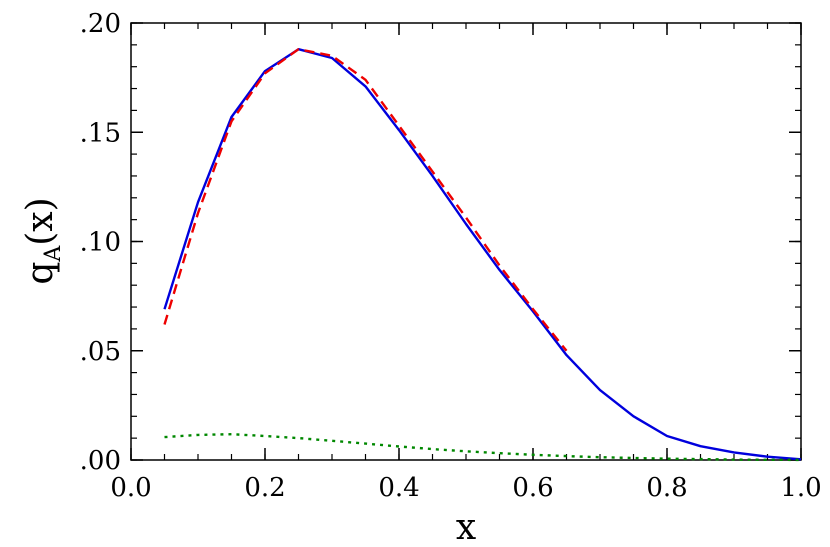 The height and width of the screenshot is (547, 830). Describe the element at coordinates (100, 133) in the screenshot. I see `y-tick-label: .15` at that location.